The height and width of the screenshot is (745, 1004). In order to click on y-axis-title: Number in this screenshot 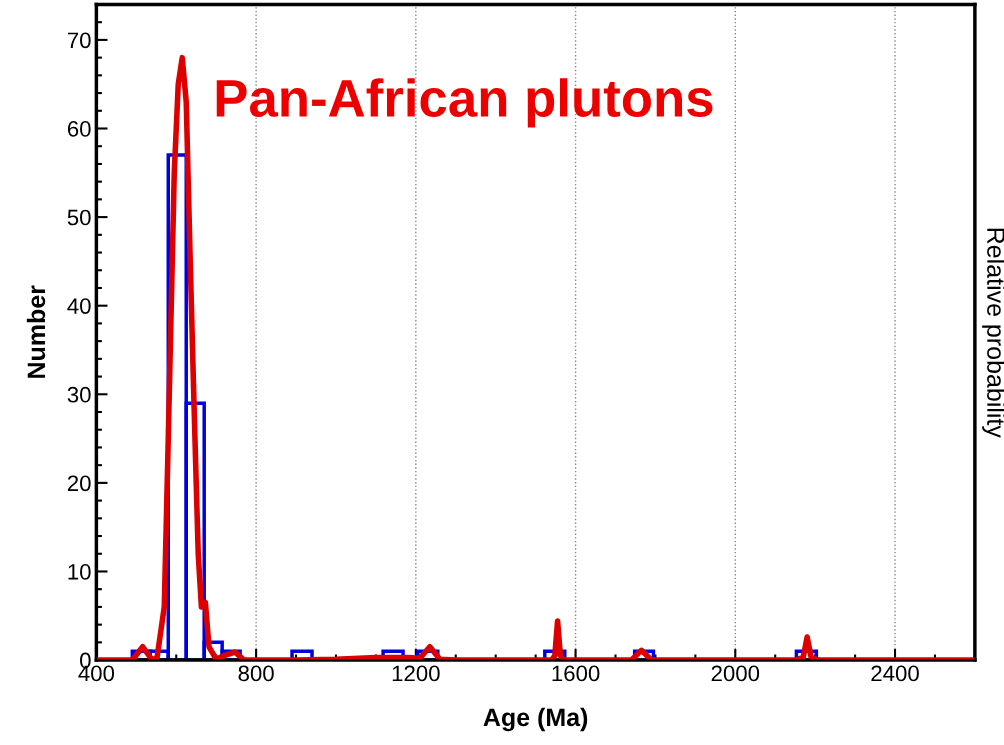, I will do `click(36, 331)`.